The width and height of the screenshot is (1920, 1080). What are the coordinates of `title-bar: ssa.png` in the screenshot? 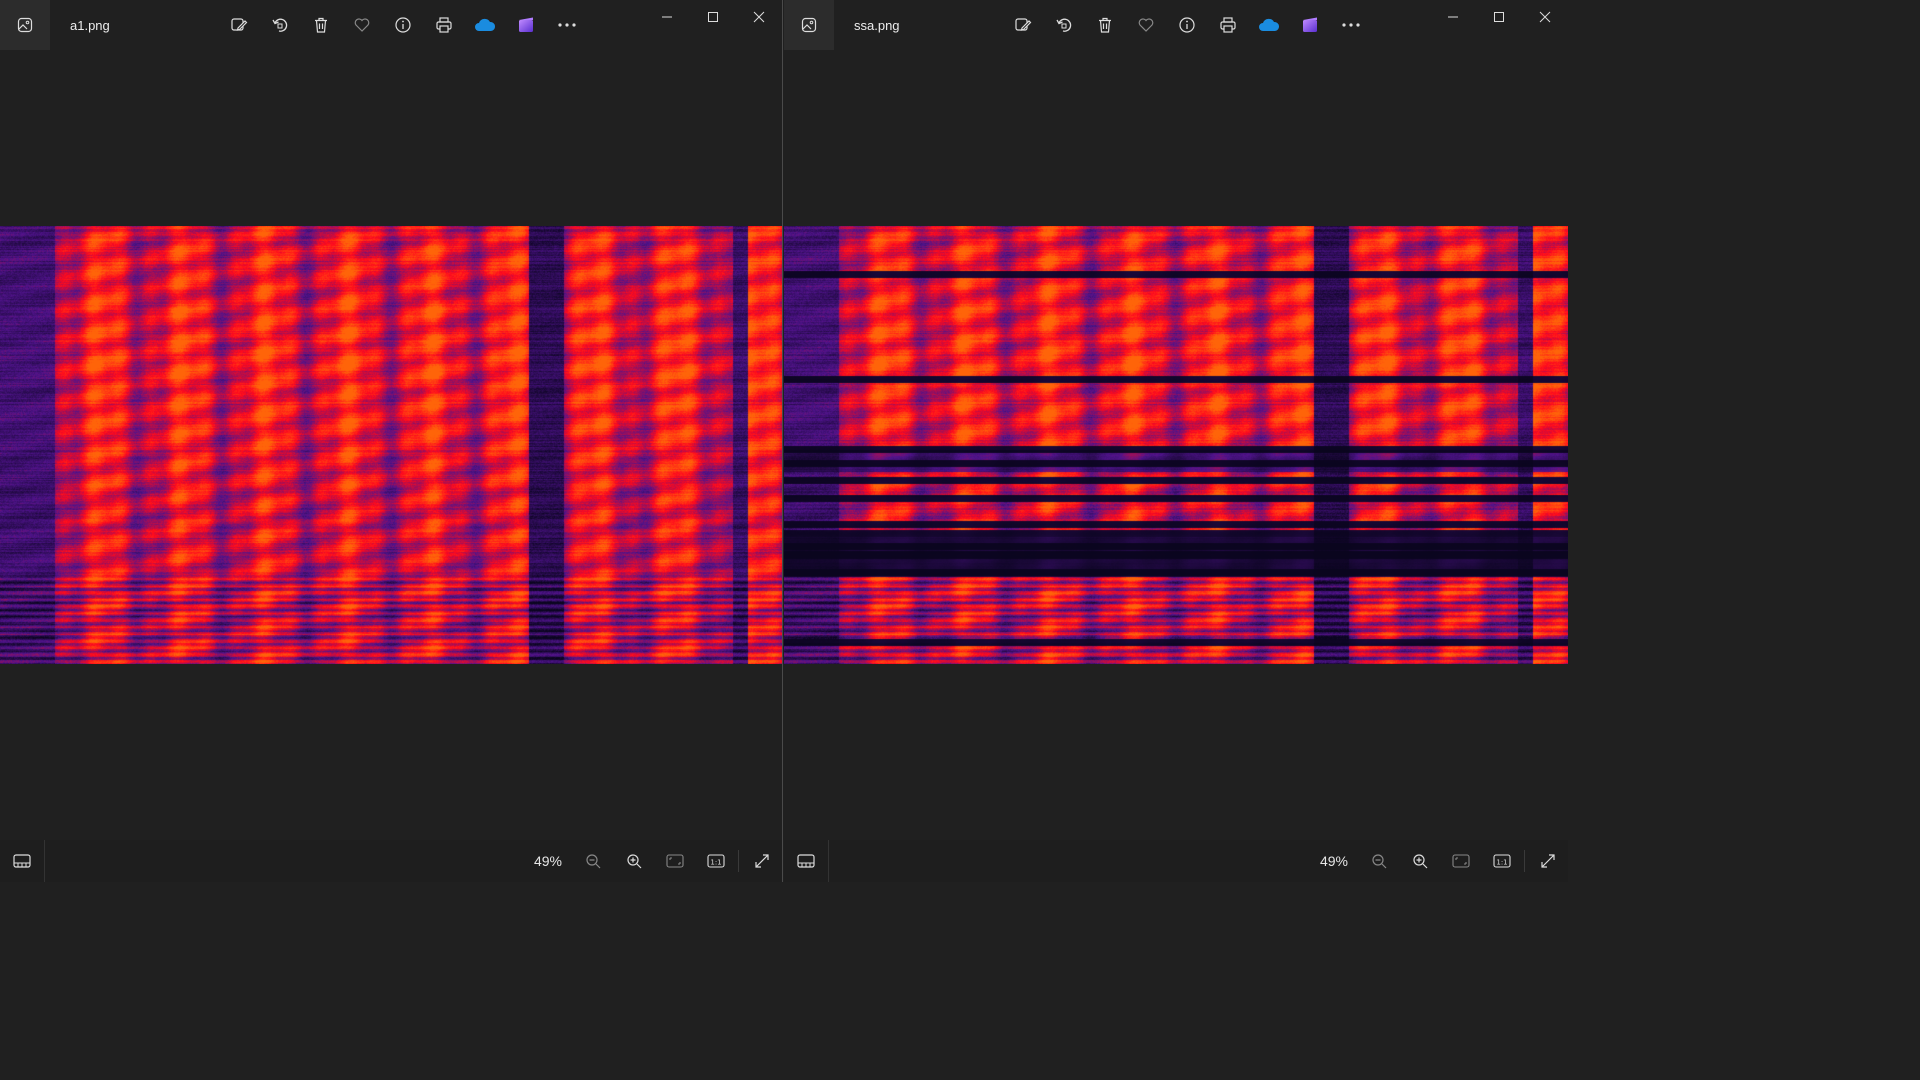 It's located at (1176, 25).